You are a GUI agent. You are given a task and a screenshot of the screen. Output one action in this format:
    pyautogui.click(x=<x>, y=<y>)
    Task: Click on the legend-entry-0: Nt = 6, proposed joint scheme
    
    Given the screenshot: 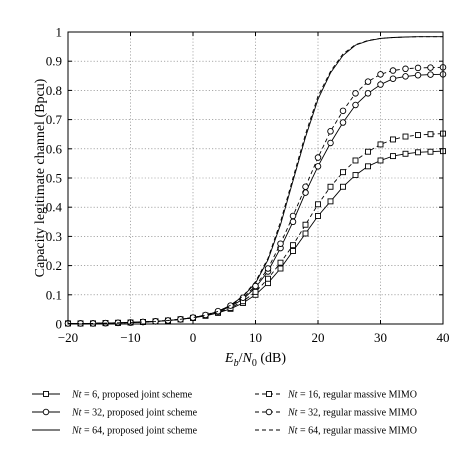 What is the action you would take?
    pyautogui.click(x=112, y=395)
    